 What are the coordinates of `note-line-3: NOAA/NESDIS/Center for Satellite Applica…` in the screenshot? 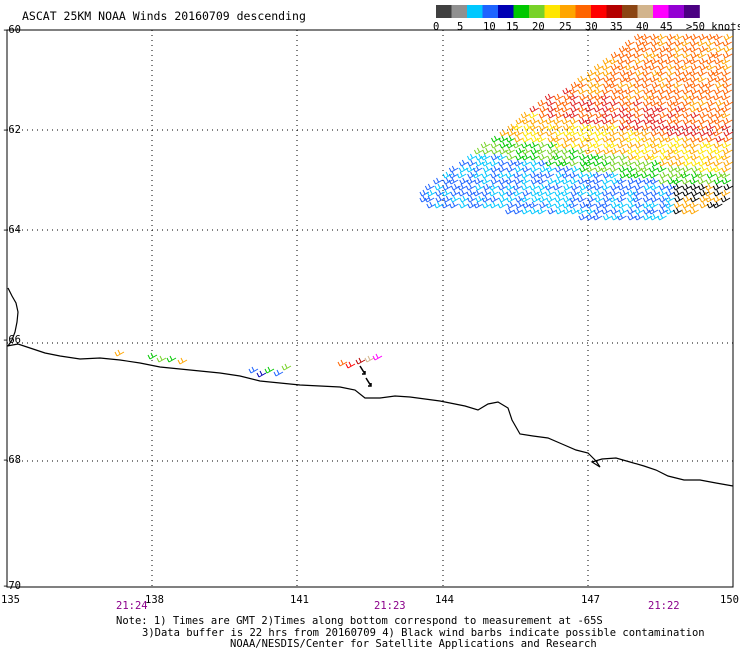 It's located at (413, 644).